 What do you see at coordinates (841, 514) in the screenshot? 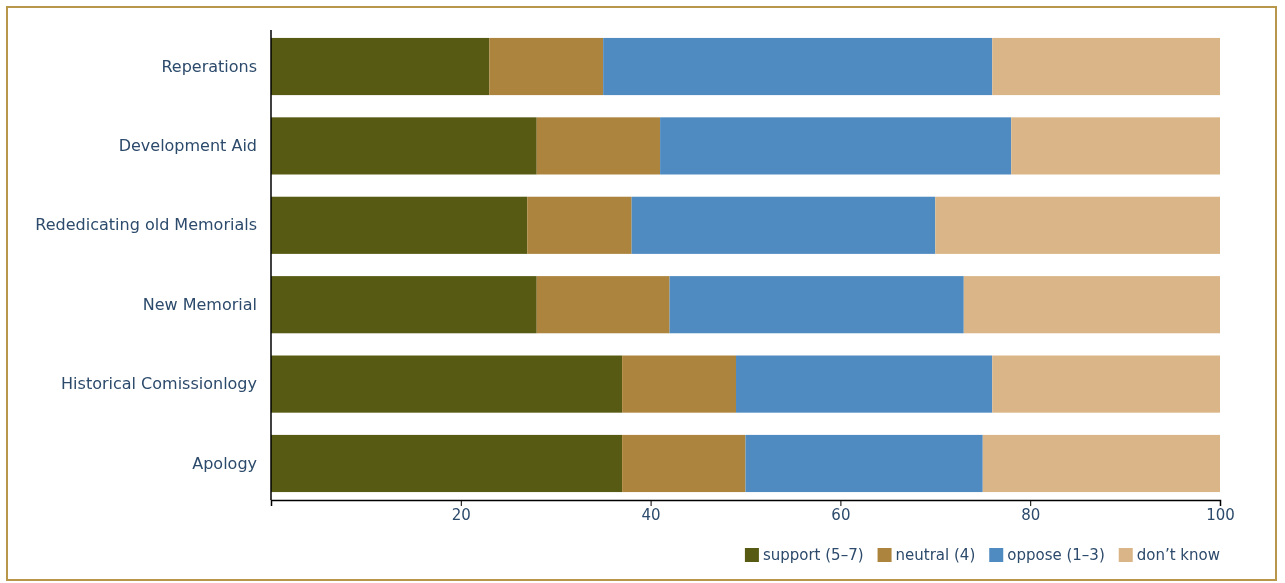
I see `x-tick-label: 60` at bounding box center [841, 514].